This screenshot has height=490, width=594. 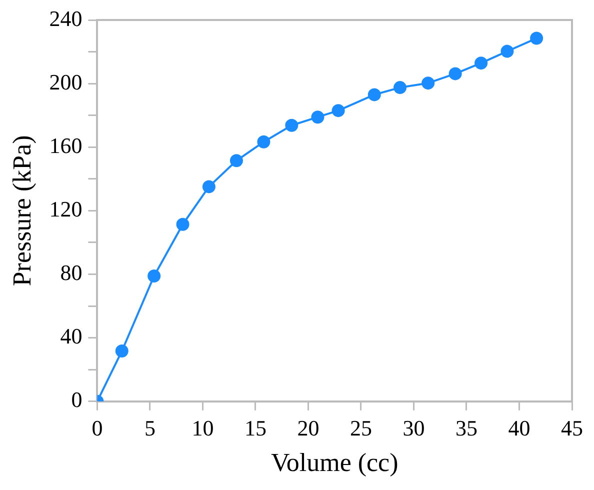 I want to click on y-axis-title: Pressure (kPa), so click(x=21, y=210).